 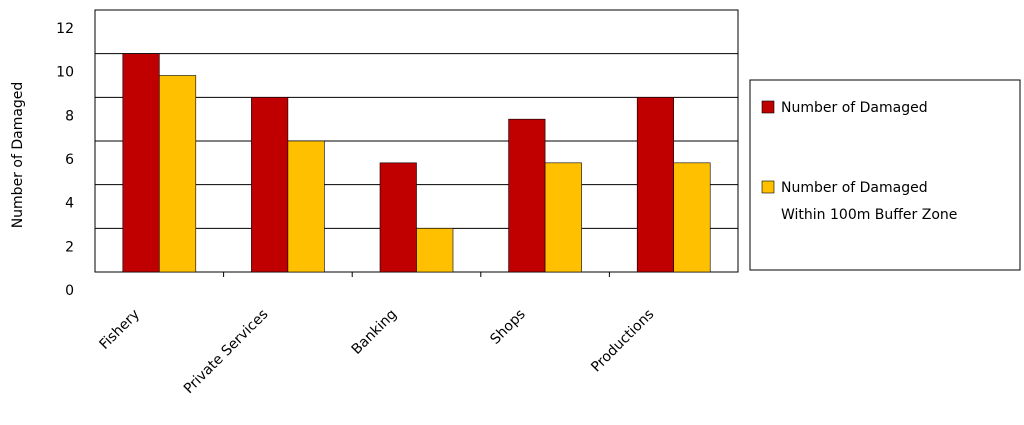 I want to click on y-tick-label: 8, so click(x=69, y=116).